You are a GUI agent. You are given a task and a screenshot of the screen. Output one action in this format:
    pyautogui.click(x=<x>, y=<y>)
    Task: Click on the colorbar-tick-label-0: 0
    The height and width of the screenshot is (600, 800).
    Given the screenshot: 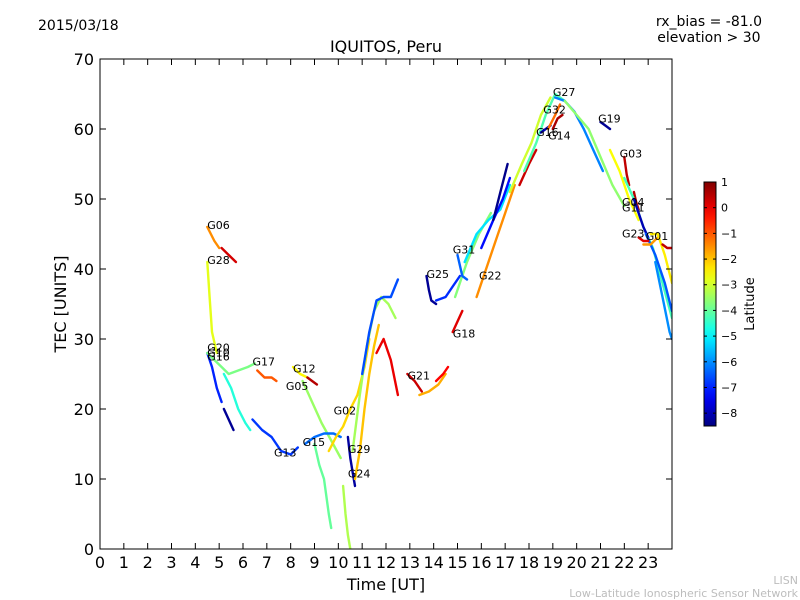 What is the action you would take?
    pyautogui.click(x=724, y=208)
    